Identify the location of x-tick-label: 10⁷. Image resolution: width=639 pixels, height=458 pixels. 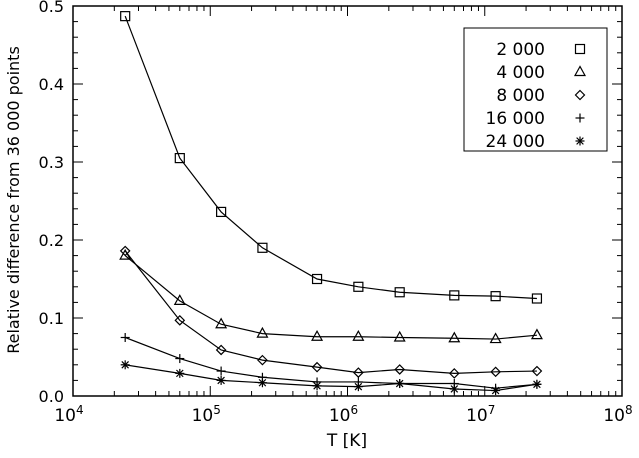
(480, 414).